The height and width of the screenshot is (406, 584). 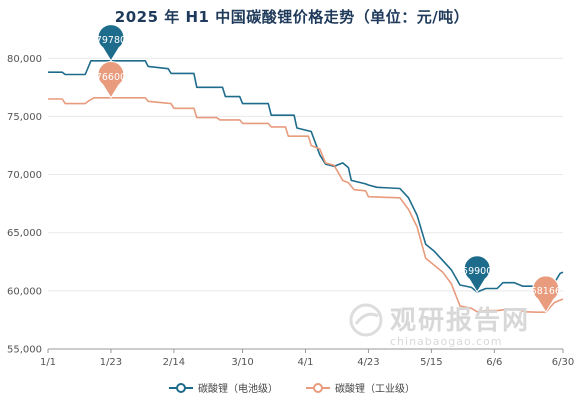 I want to click on watermark: 观研报告网 chinabaogao.com, so click(x=440, y=324).